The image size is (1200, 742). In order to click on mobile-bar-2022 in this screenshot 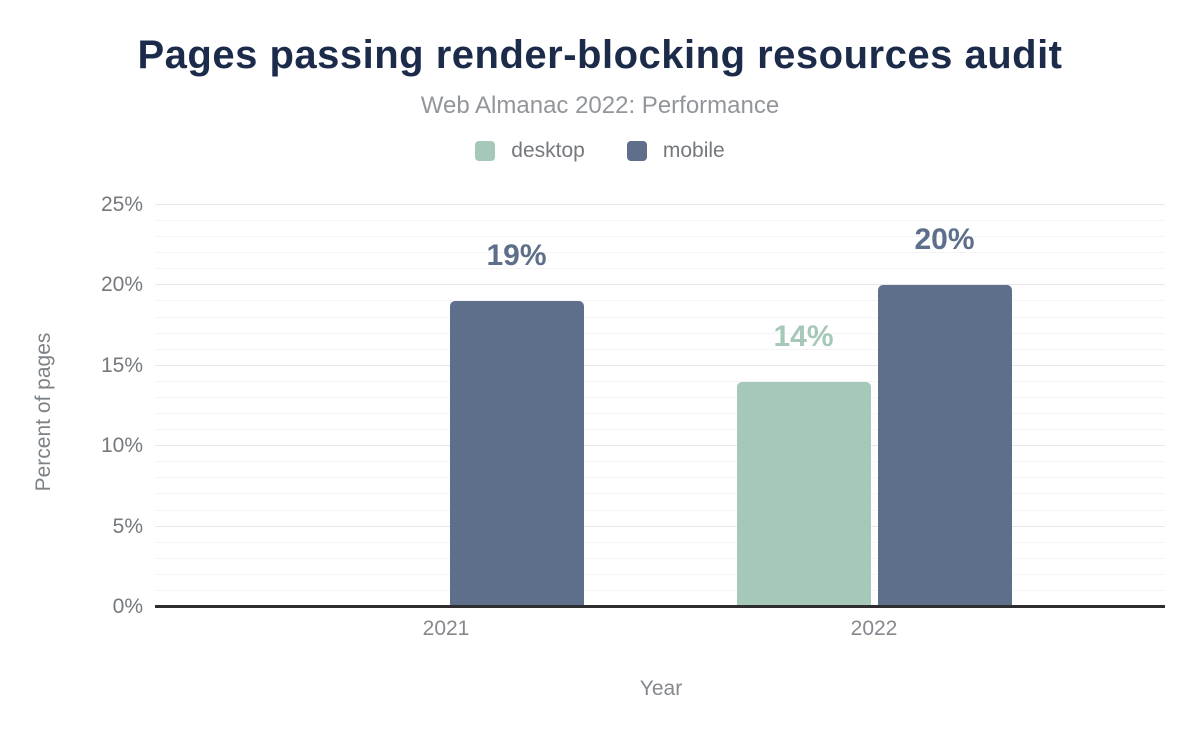, I will do `click(944, 446)`.